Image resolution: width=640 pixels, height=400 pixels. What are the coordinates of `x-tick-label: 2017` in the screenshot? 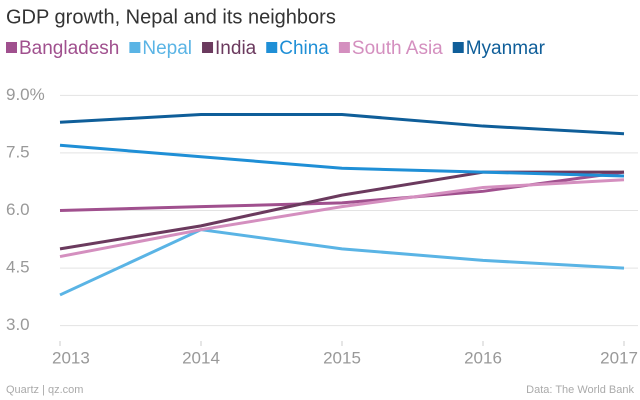 It's located at (619, 357).